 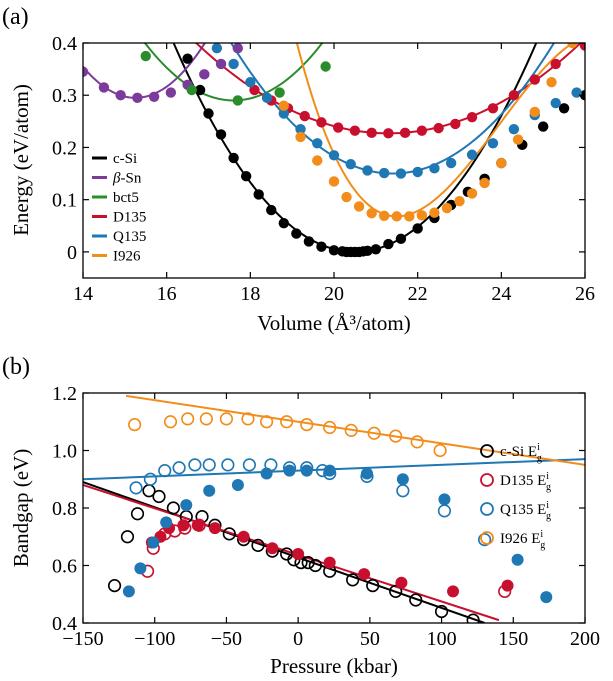 What do you see at coordinates (370, 639) in the screenshot?
I see `x-tick-label: 50` at bounding box center [370, 639].